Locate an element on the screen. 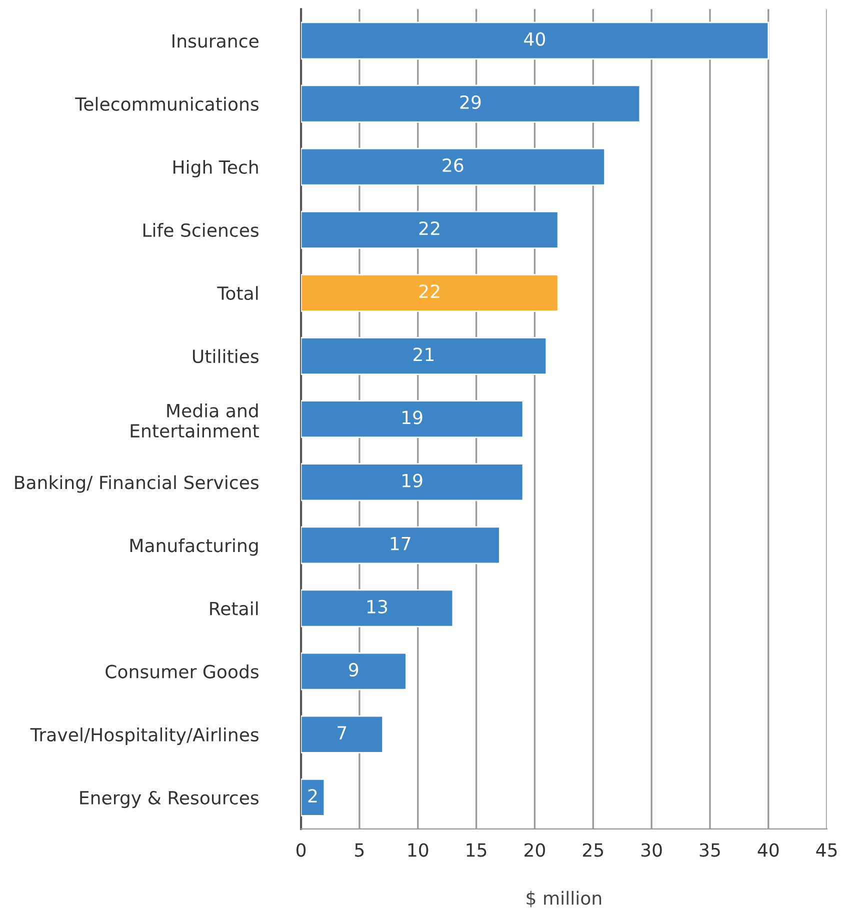  y-tick-label: Travel/Hospitality/Airlines is located at coordinates (144, 736).